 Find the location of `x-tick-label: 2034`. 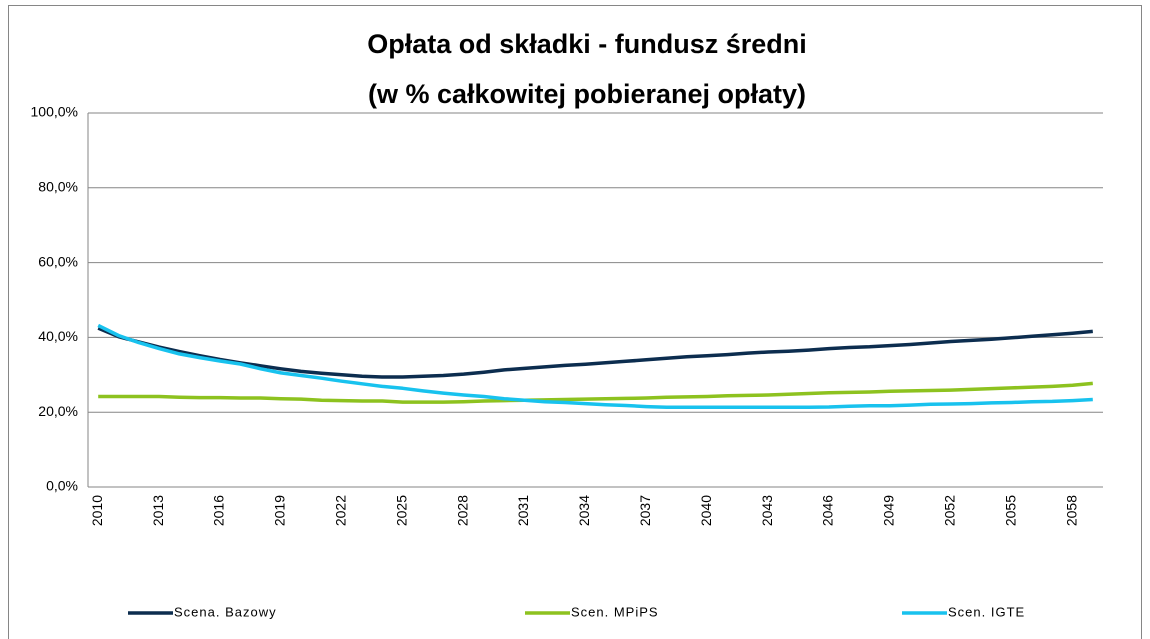

x-tick-label: 2034 is located at coordinates (584, 510).